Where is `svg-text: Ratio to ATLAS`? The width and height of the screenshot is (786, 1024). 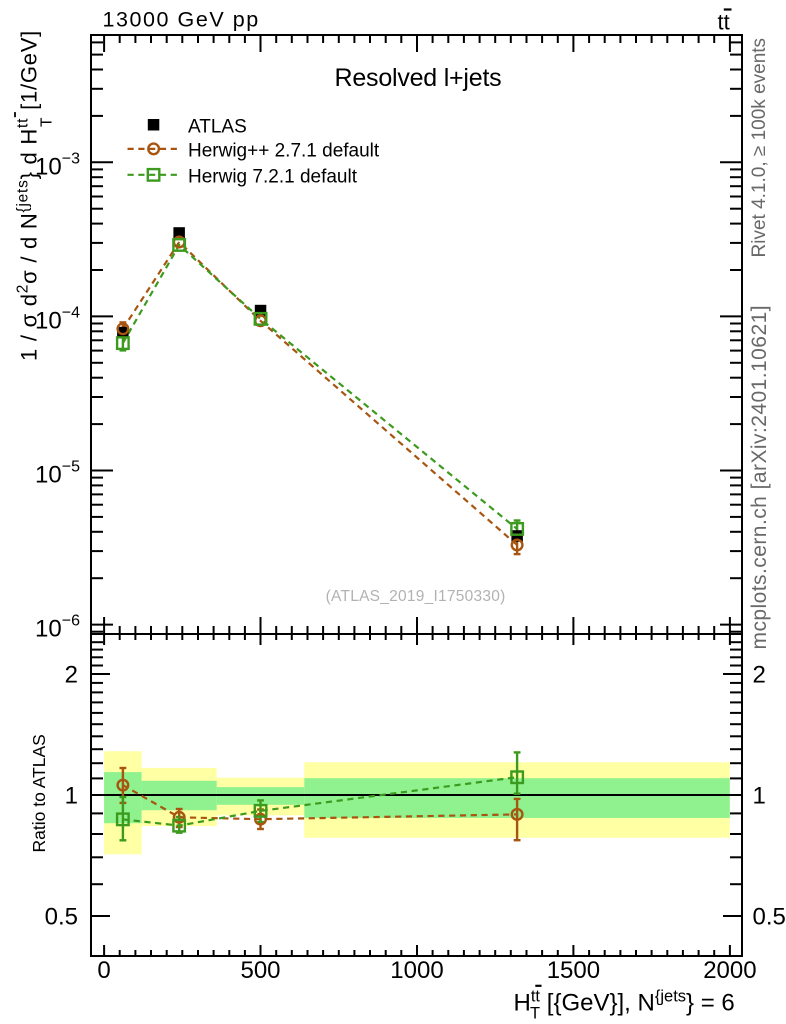
svg-text: Ratio to ATLAS is located at coordinates (39, 793).